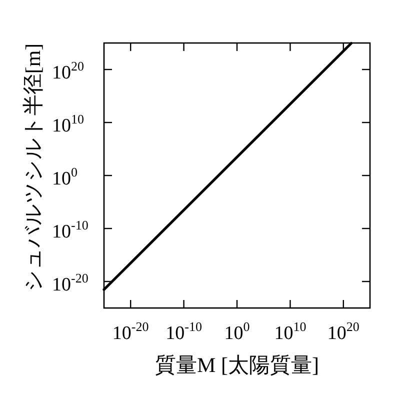  Describe the element at coordinates (33, 167) in the screenshot. I see `ylabel: シュバルツシルト半径[m]` at that location.